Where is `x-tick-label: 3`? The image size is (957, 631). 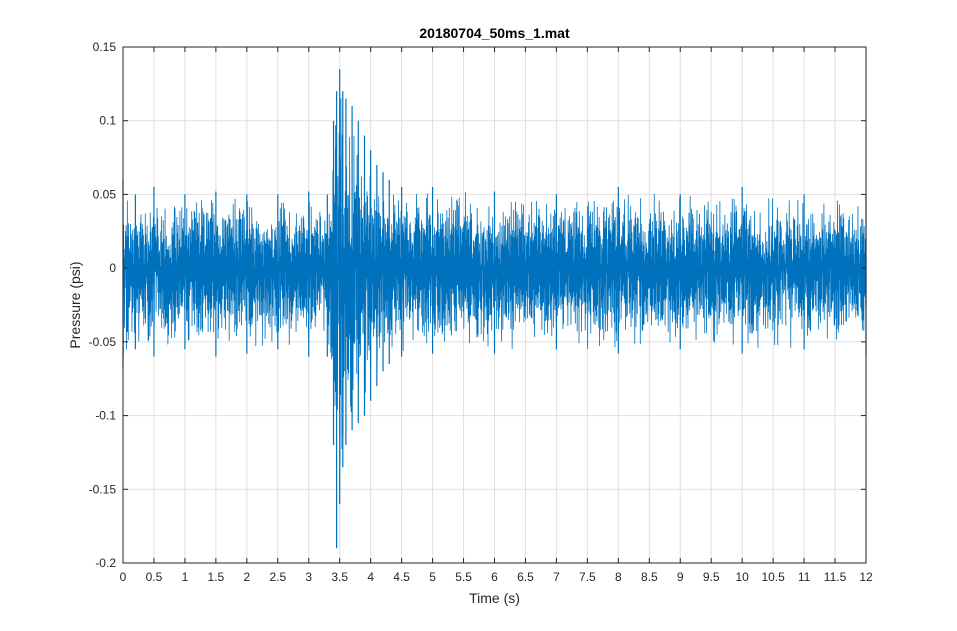 x-tick-label: 3 is located at coordinates (308, 577).